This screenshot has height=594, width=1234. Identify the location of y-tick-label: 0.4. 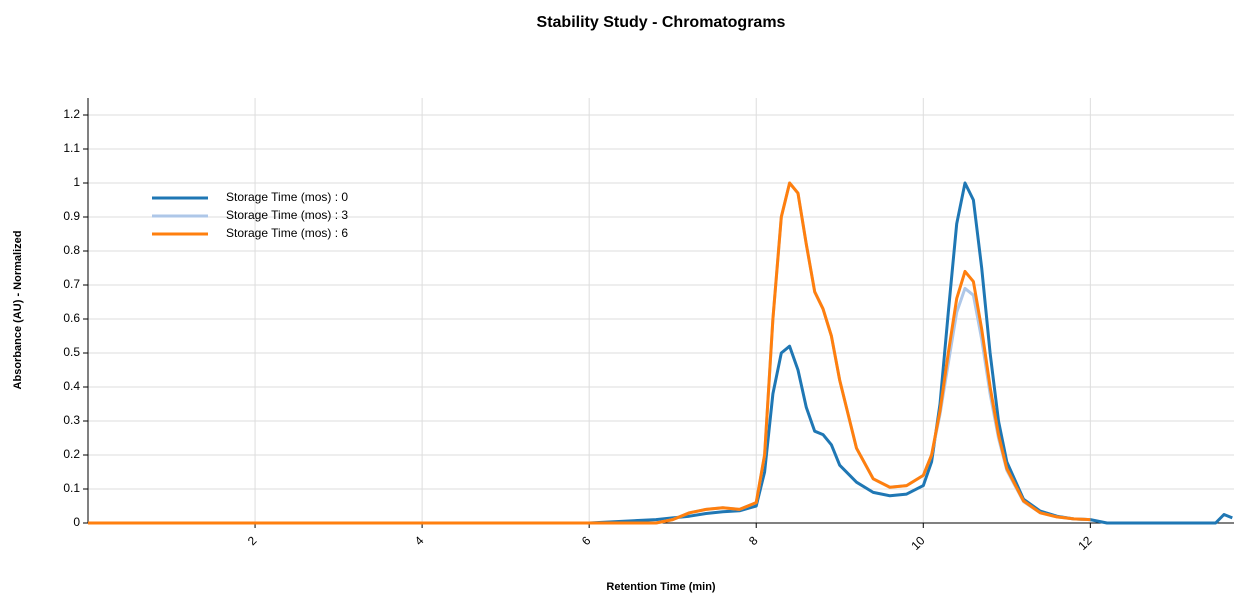
(71, 386).